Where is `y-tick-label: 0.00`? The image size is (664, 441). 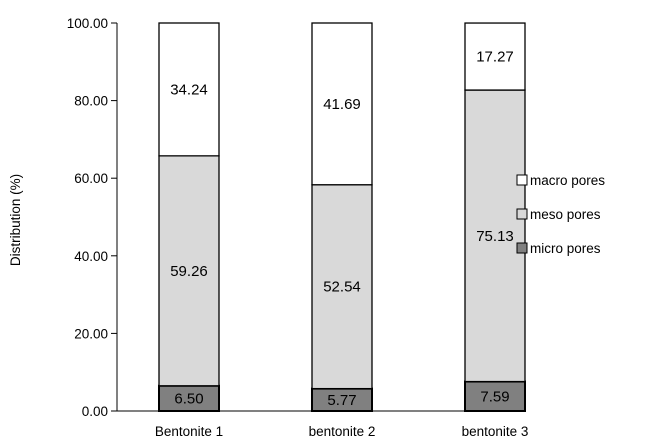 y-tick-label: 0.00 is located at coordinates (95, 411).